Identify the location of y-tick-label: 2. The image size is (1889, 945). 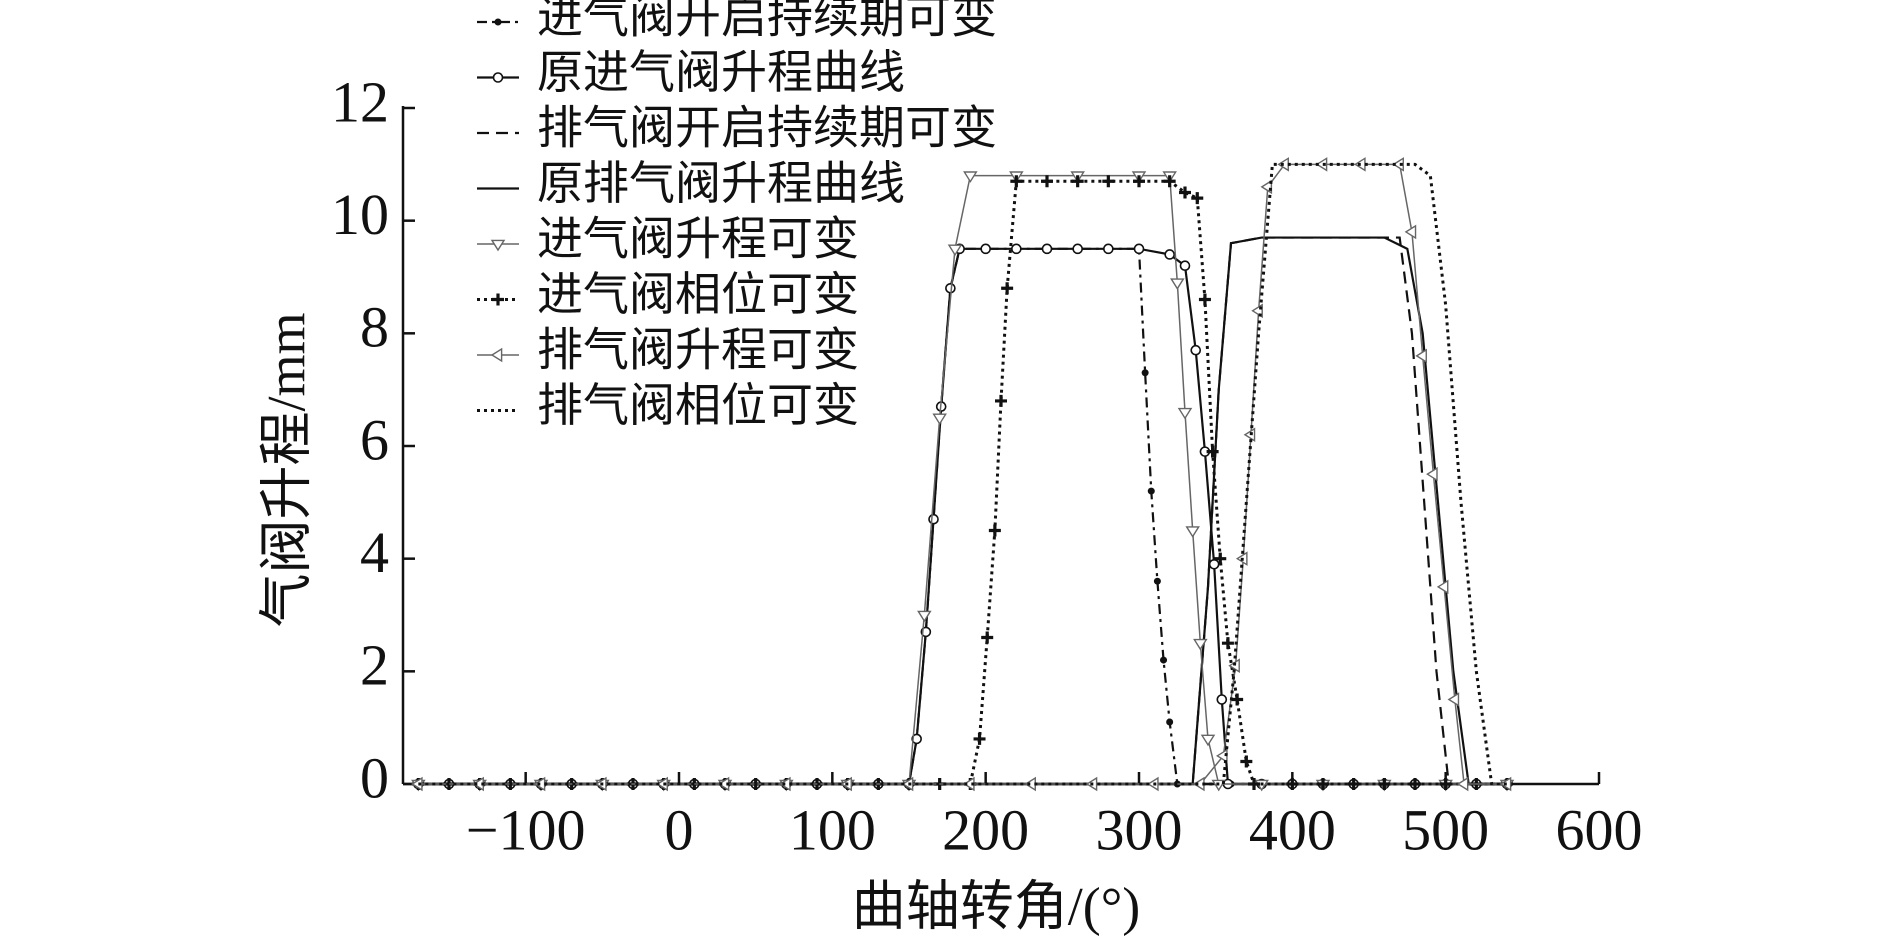
(374, 665).